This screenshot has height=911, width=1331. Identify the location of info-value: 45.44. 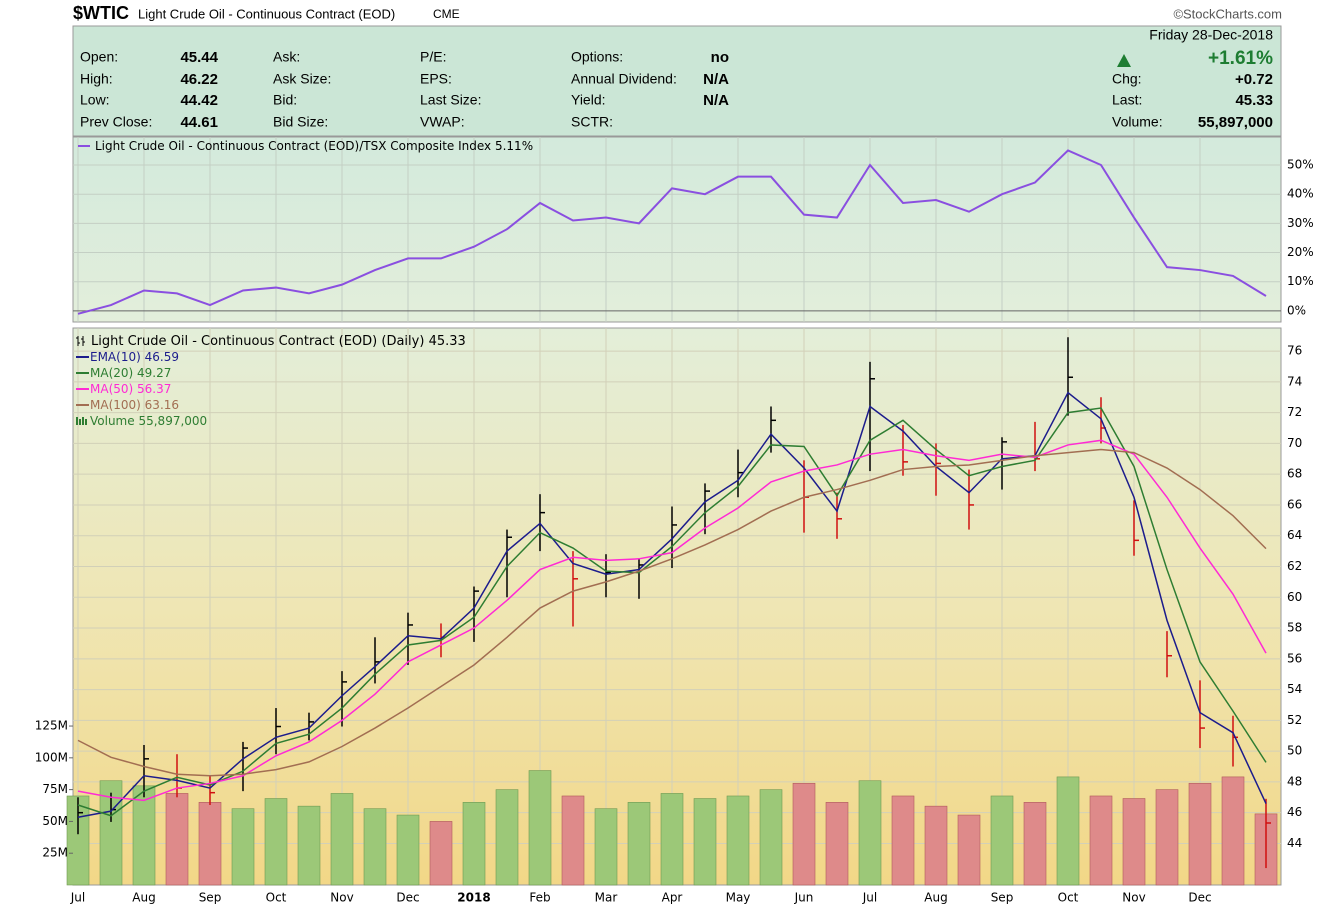
(199, 57).